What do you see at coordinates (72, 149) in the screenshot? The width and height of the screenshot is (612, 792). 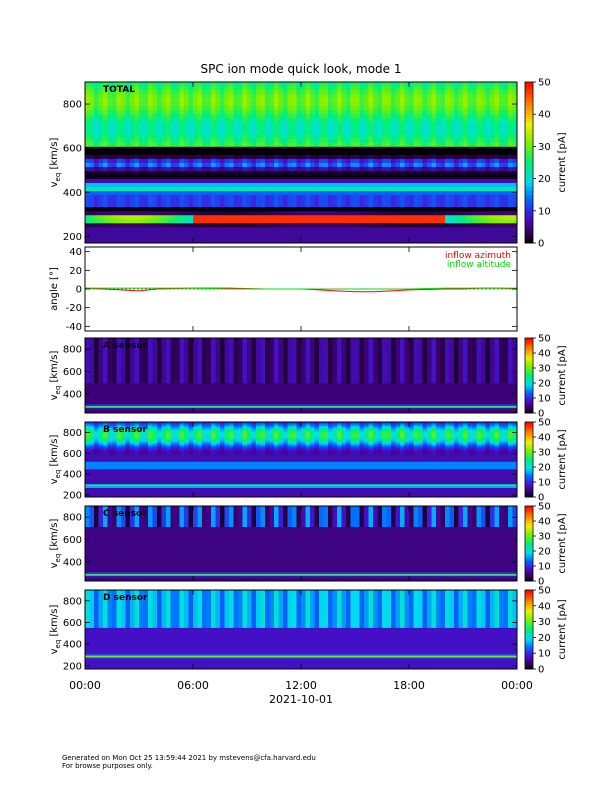 I see `y-tick-label: 600` at bounding box center [72, 149].